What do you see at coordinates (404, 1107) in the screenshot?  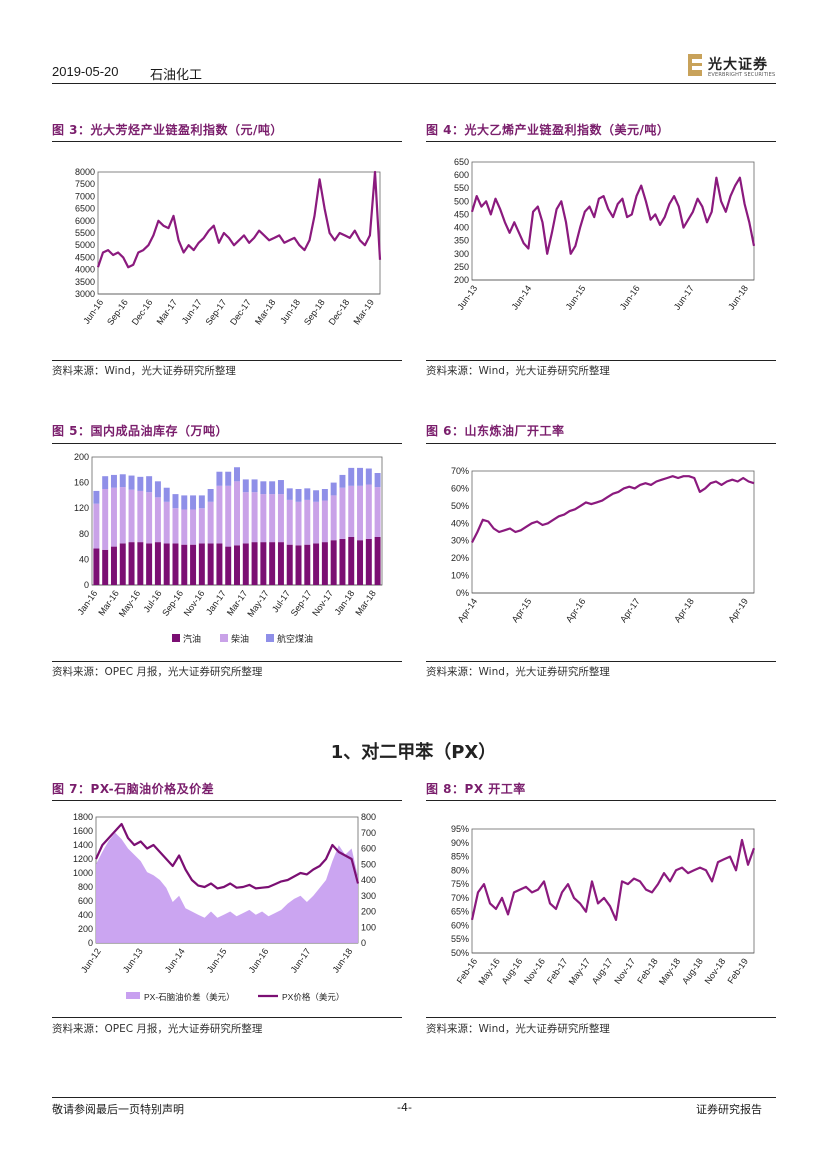 I see `footer-page-number: -4-` at bounding box center [404, 1107].